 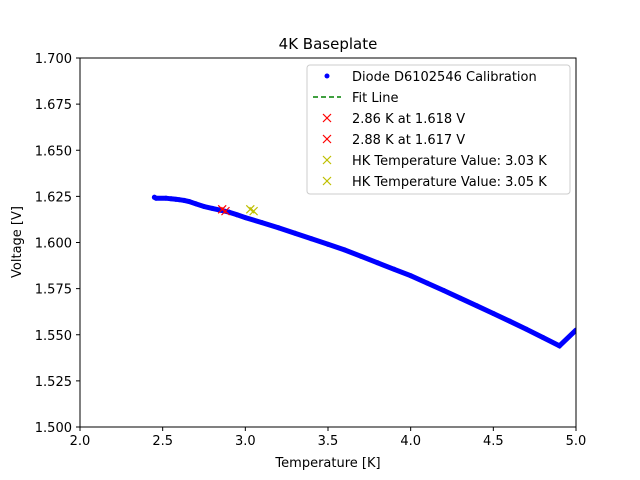 What do you see at coordinates (449, 161) in the screenshot?
I see `legend-entry-label: HK Temperature Value: 3.03 K` at bounding box center [449, 161].